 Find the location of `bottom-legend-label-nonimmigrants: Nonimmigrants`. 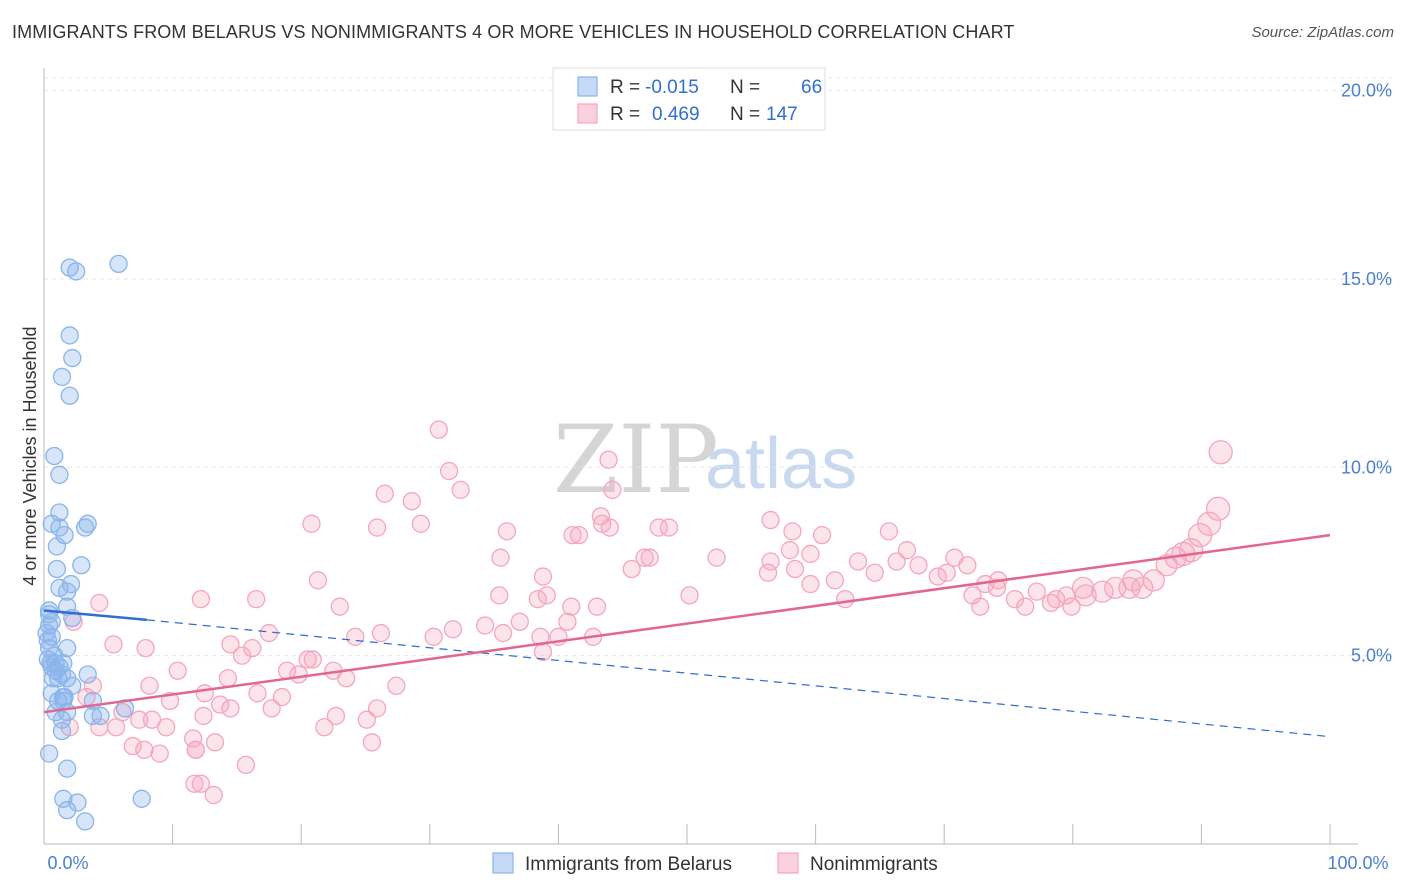

bottom-legend-label-nonimmigrants: Nonimmigrants is located at coordinates (874, 864).